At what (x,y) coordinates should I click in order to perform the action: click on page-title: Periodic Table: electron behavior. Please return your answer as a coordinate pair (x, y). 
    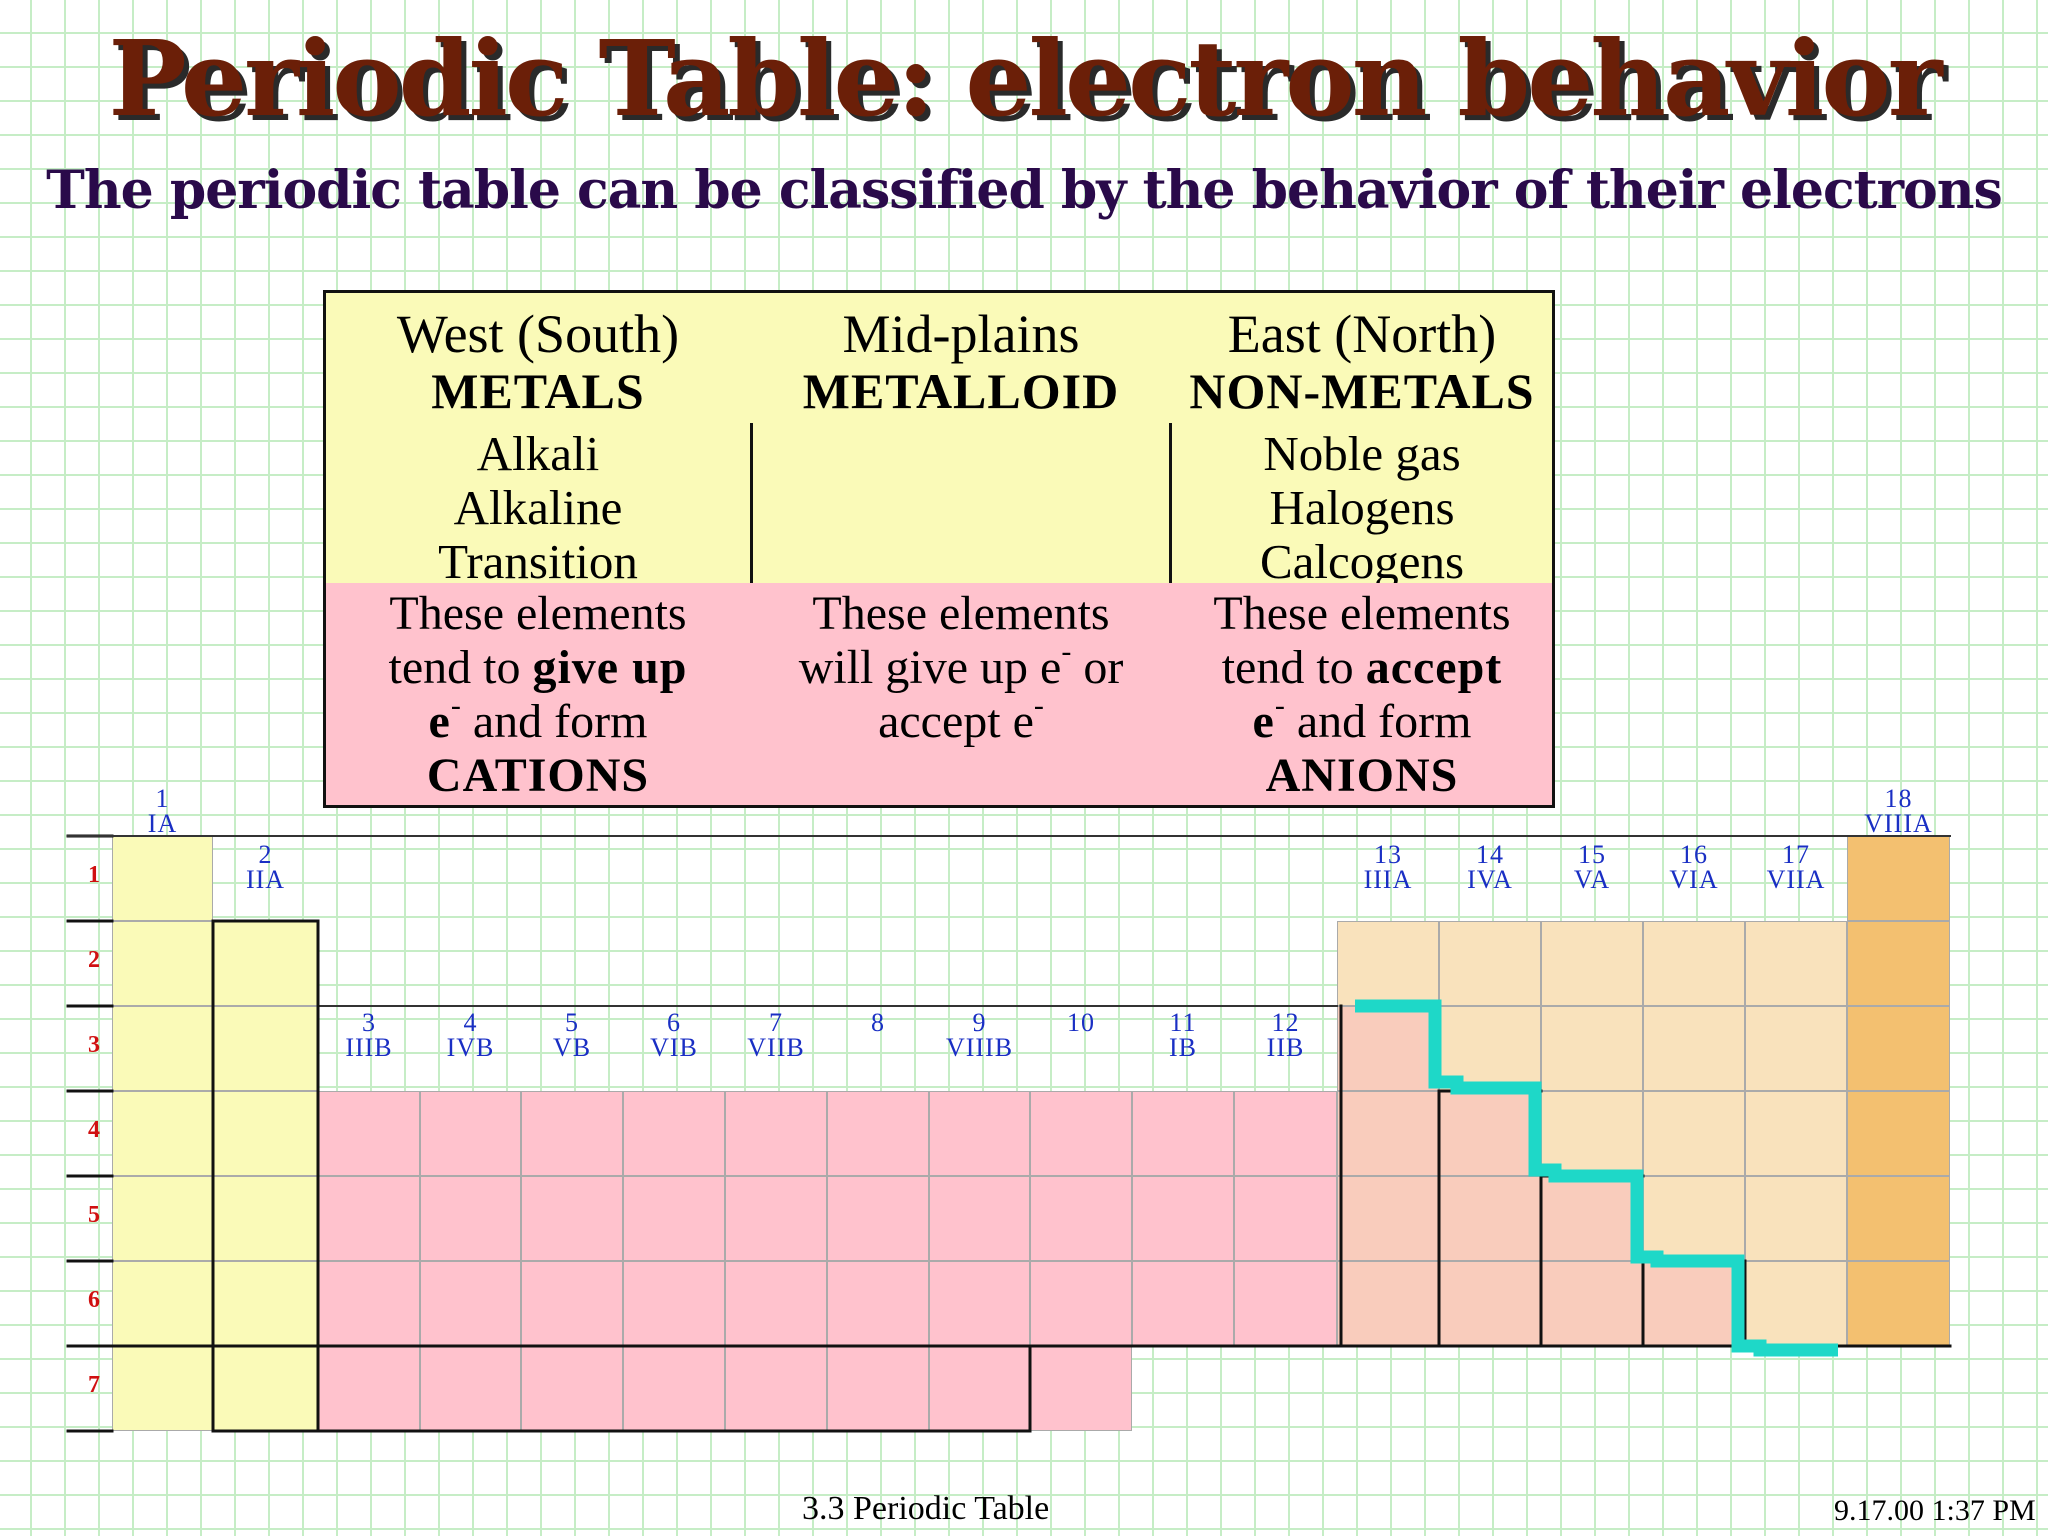
    Looking at the image, I should click on (1025, 78).